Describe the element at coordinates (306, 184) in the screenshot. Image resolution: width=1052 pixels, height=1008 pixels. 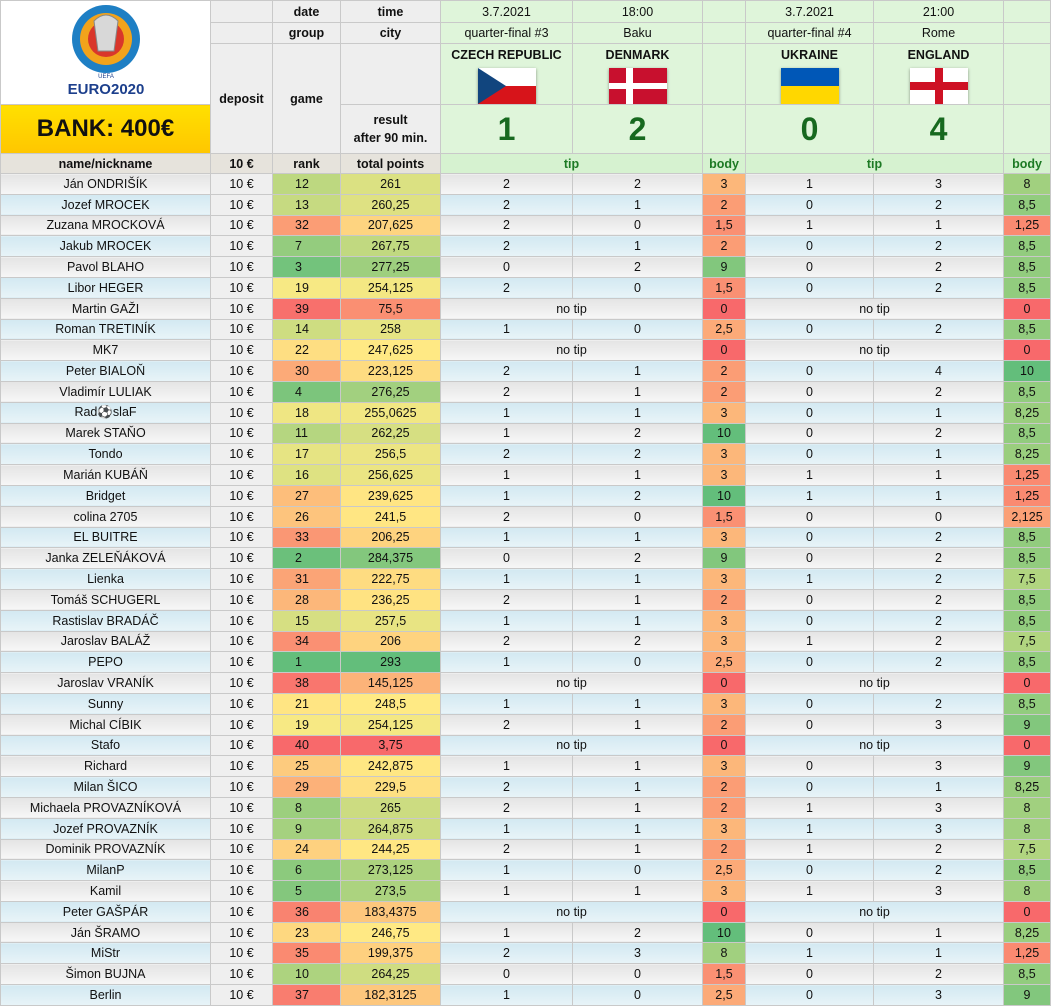
I see `rank: 12` at that location.